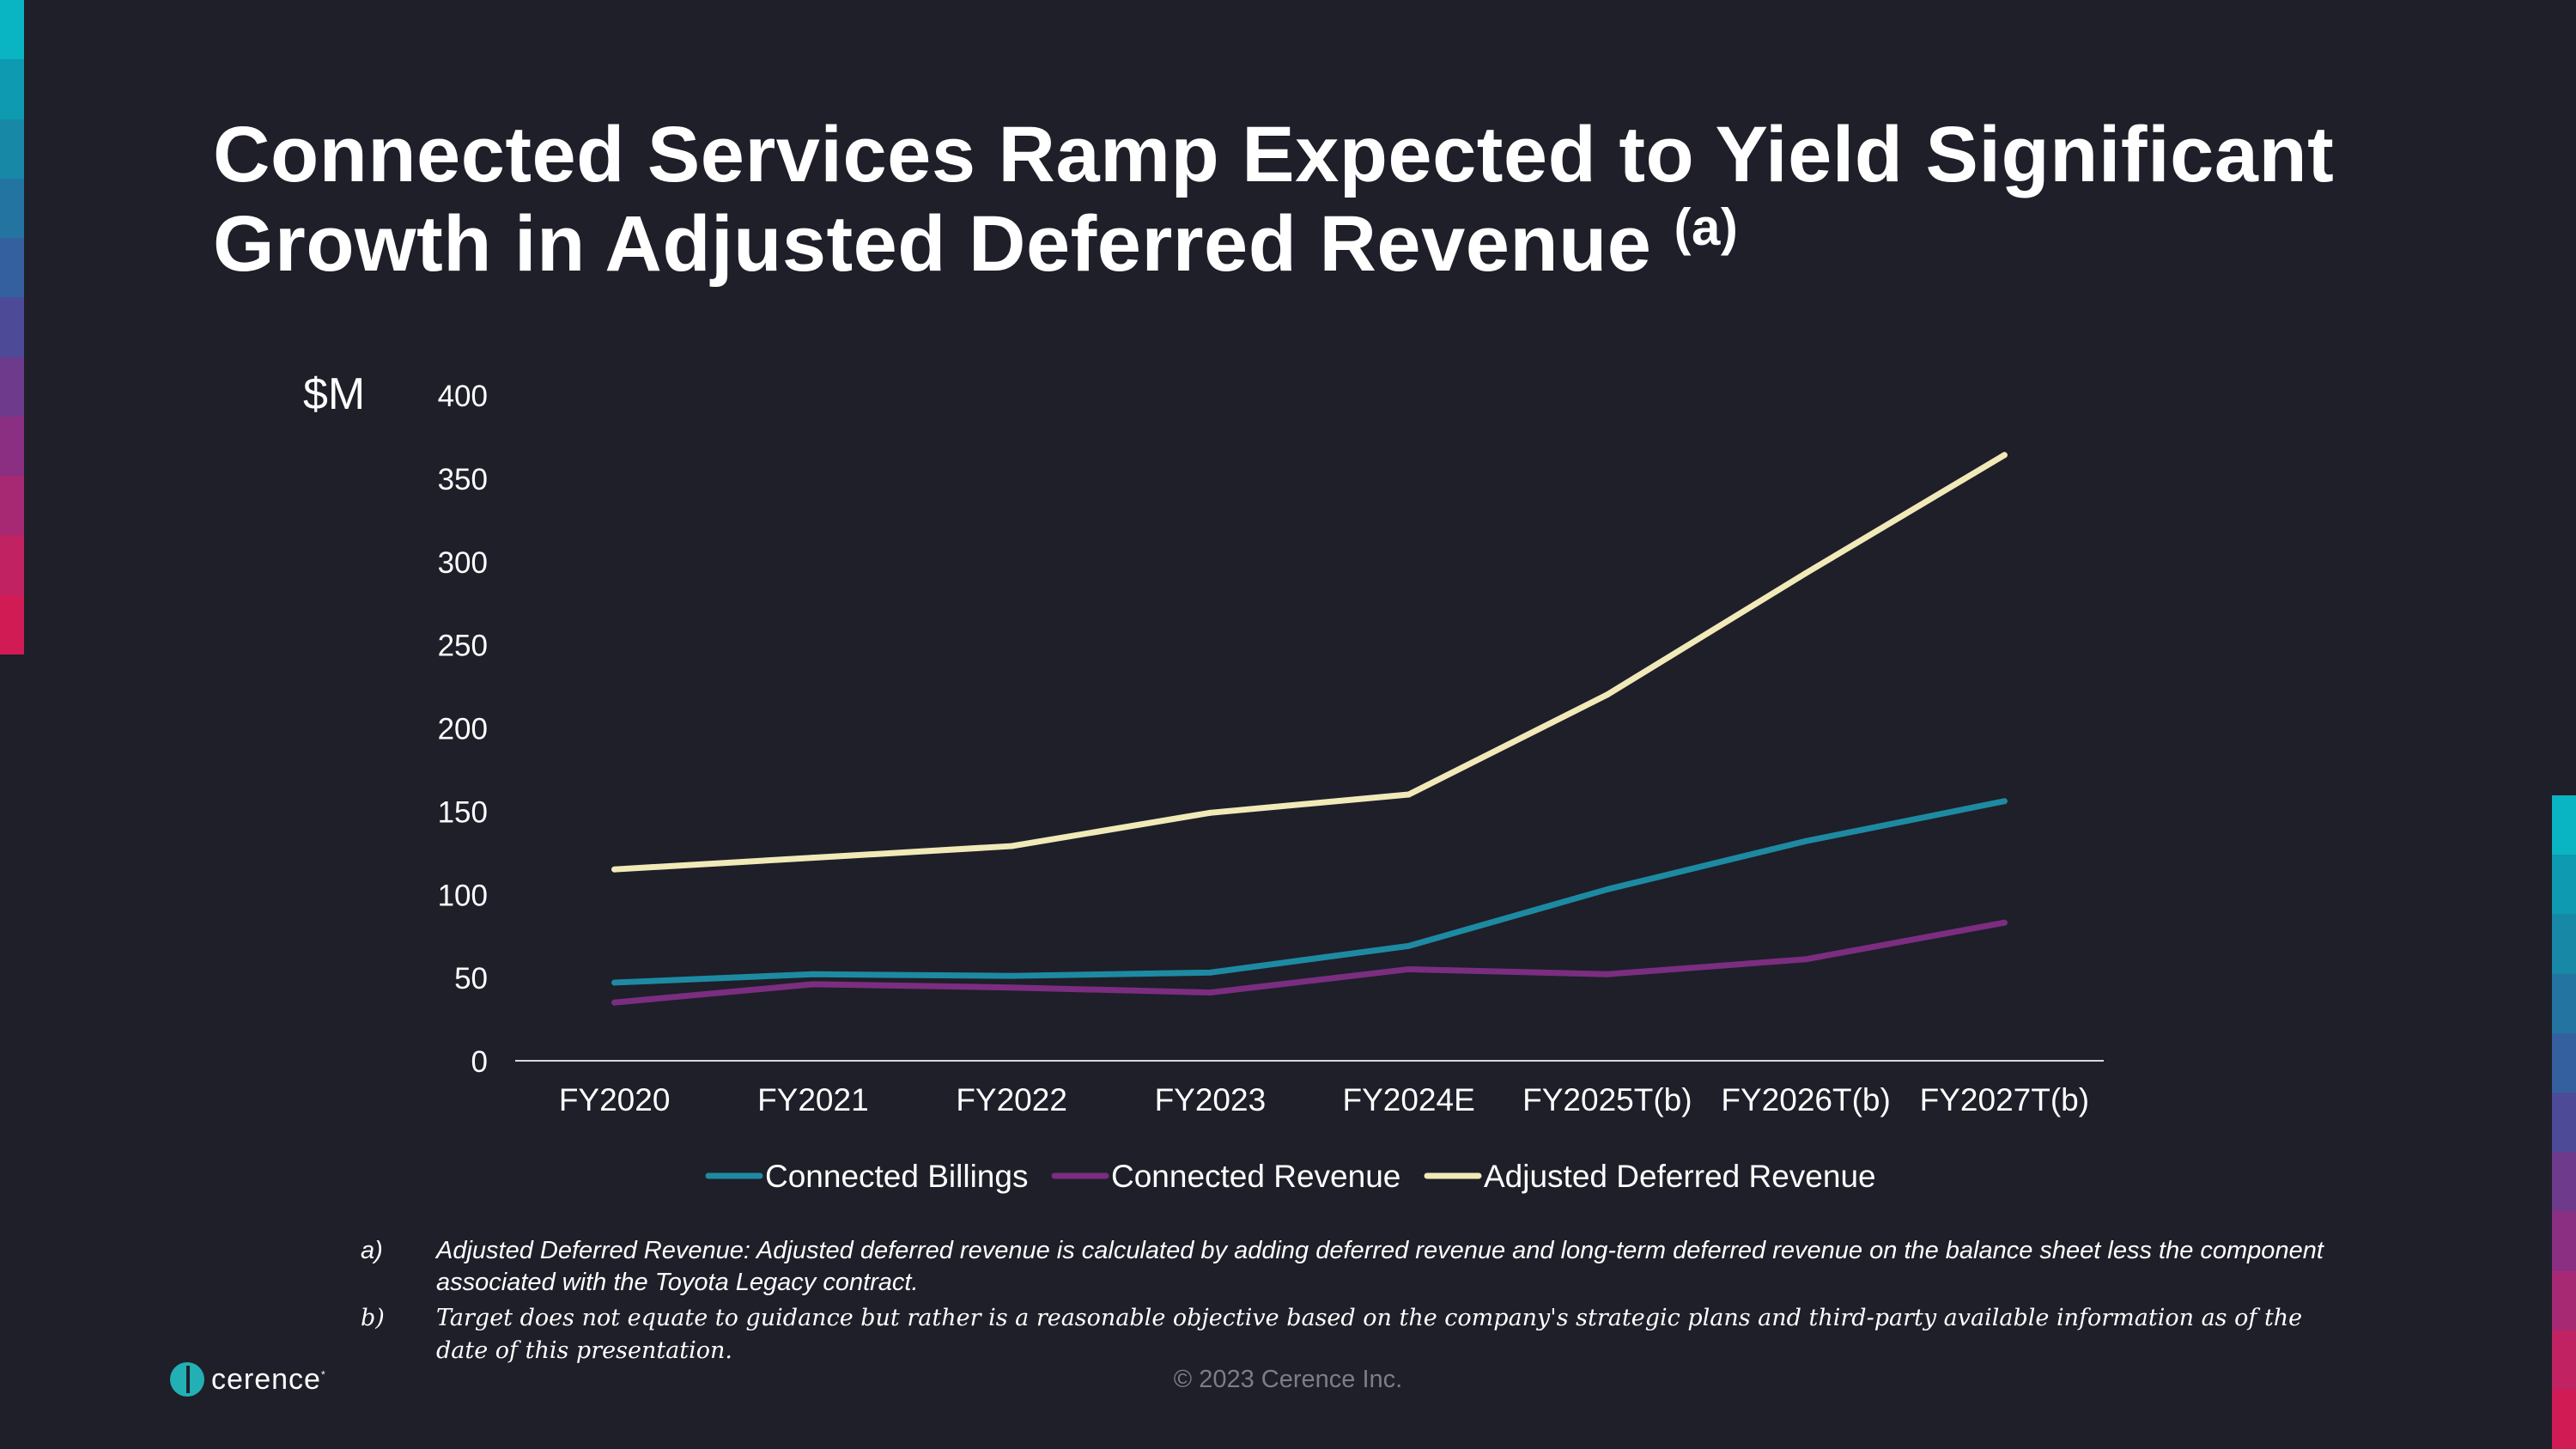 The height and width of the screenshot is (1449, 2576). I want to click on y-tick-label: 150, so click(463, 812).